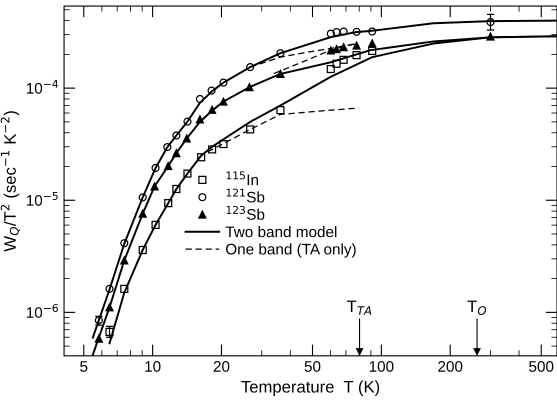  Describe the element at coordinates (450, 366) in the screenshot. I see `x-tick-label: 200` at that location.